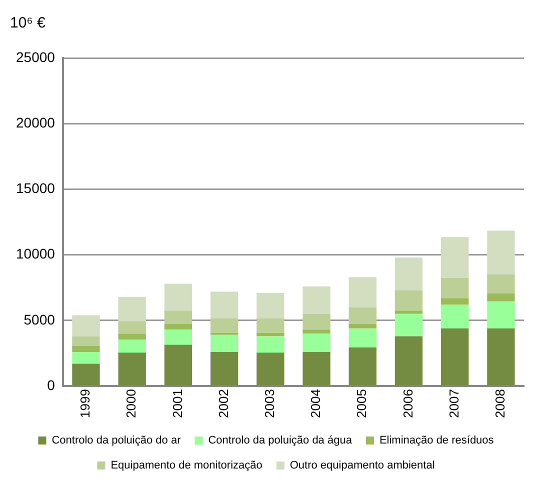 This screenshot has width=542, height=489. Describe the element at coordinates (408, 403) in the screenshot. I see `x-tick-label: 2006` at that location.